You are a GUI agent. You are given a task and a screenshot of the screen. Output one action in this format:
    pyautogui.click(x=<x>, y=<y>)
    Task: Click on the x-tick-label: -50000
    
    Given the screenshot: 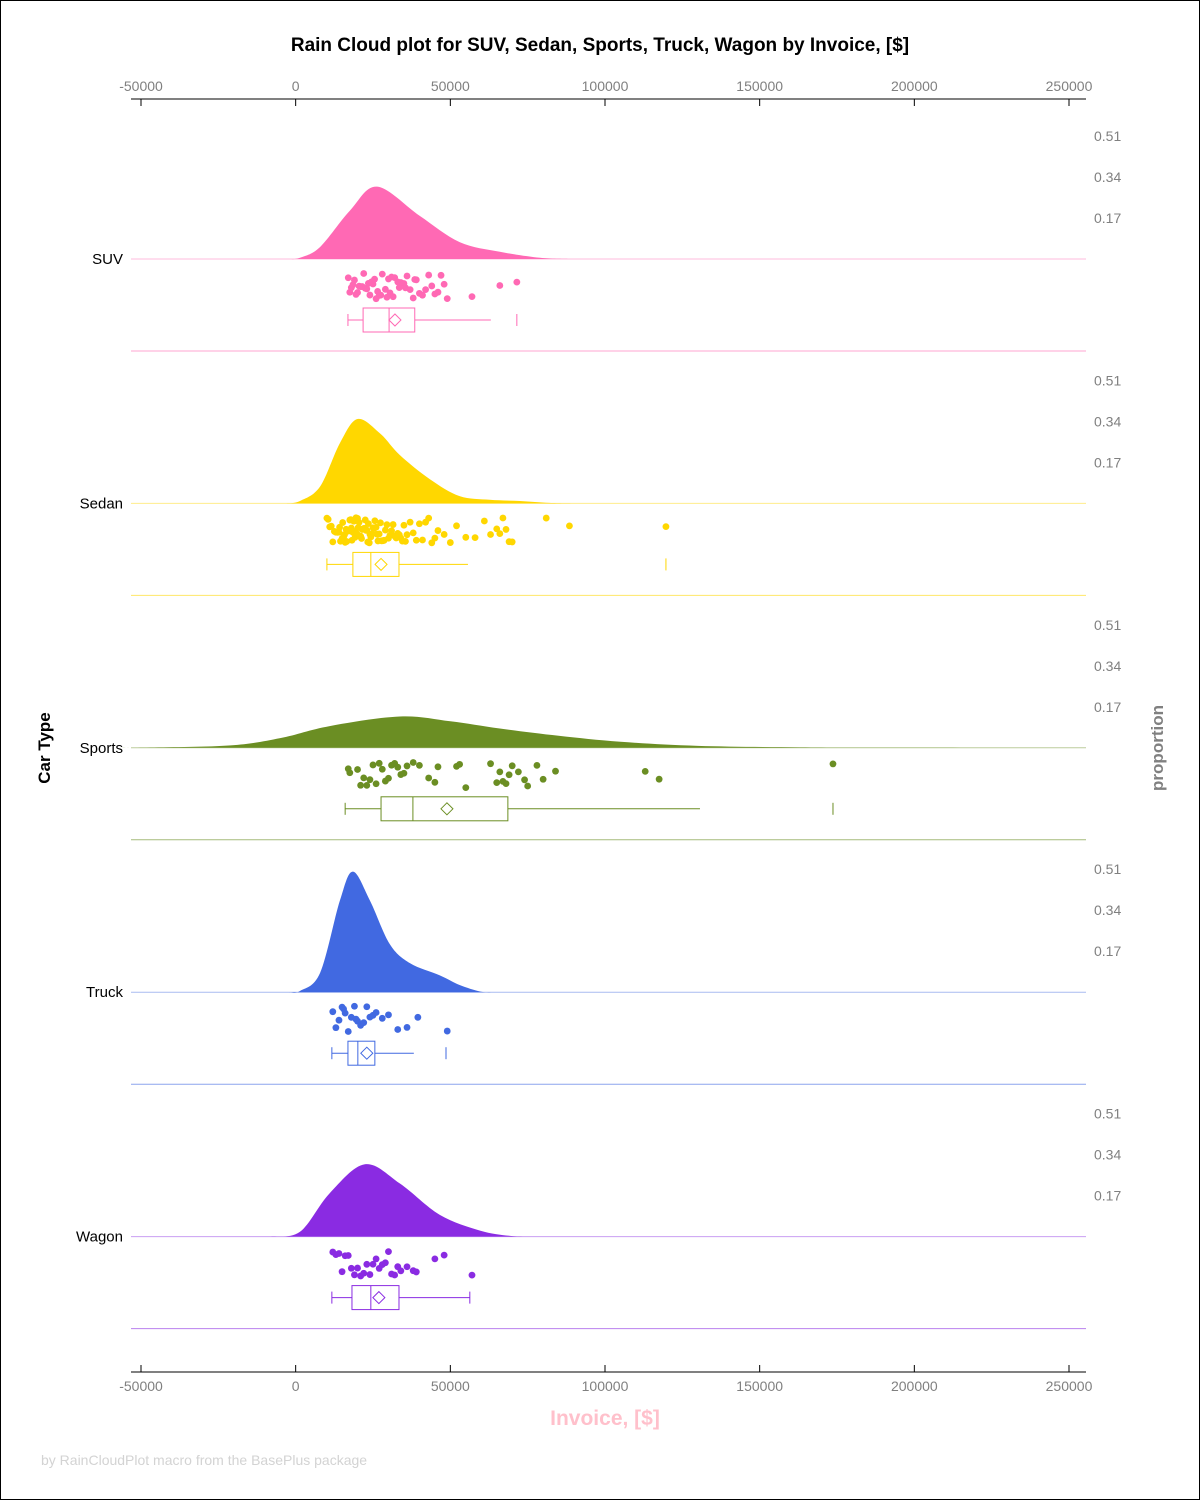 What is the action you would take?
    pyautogui.click(x=141, y=1386)
    